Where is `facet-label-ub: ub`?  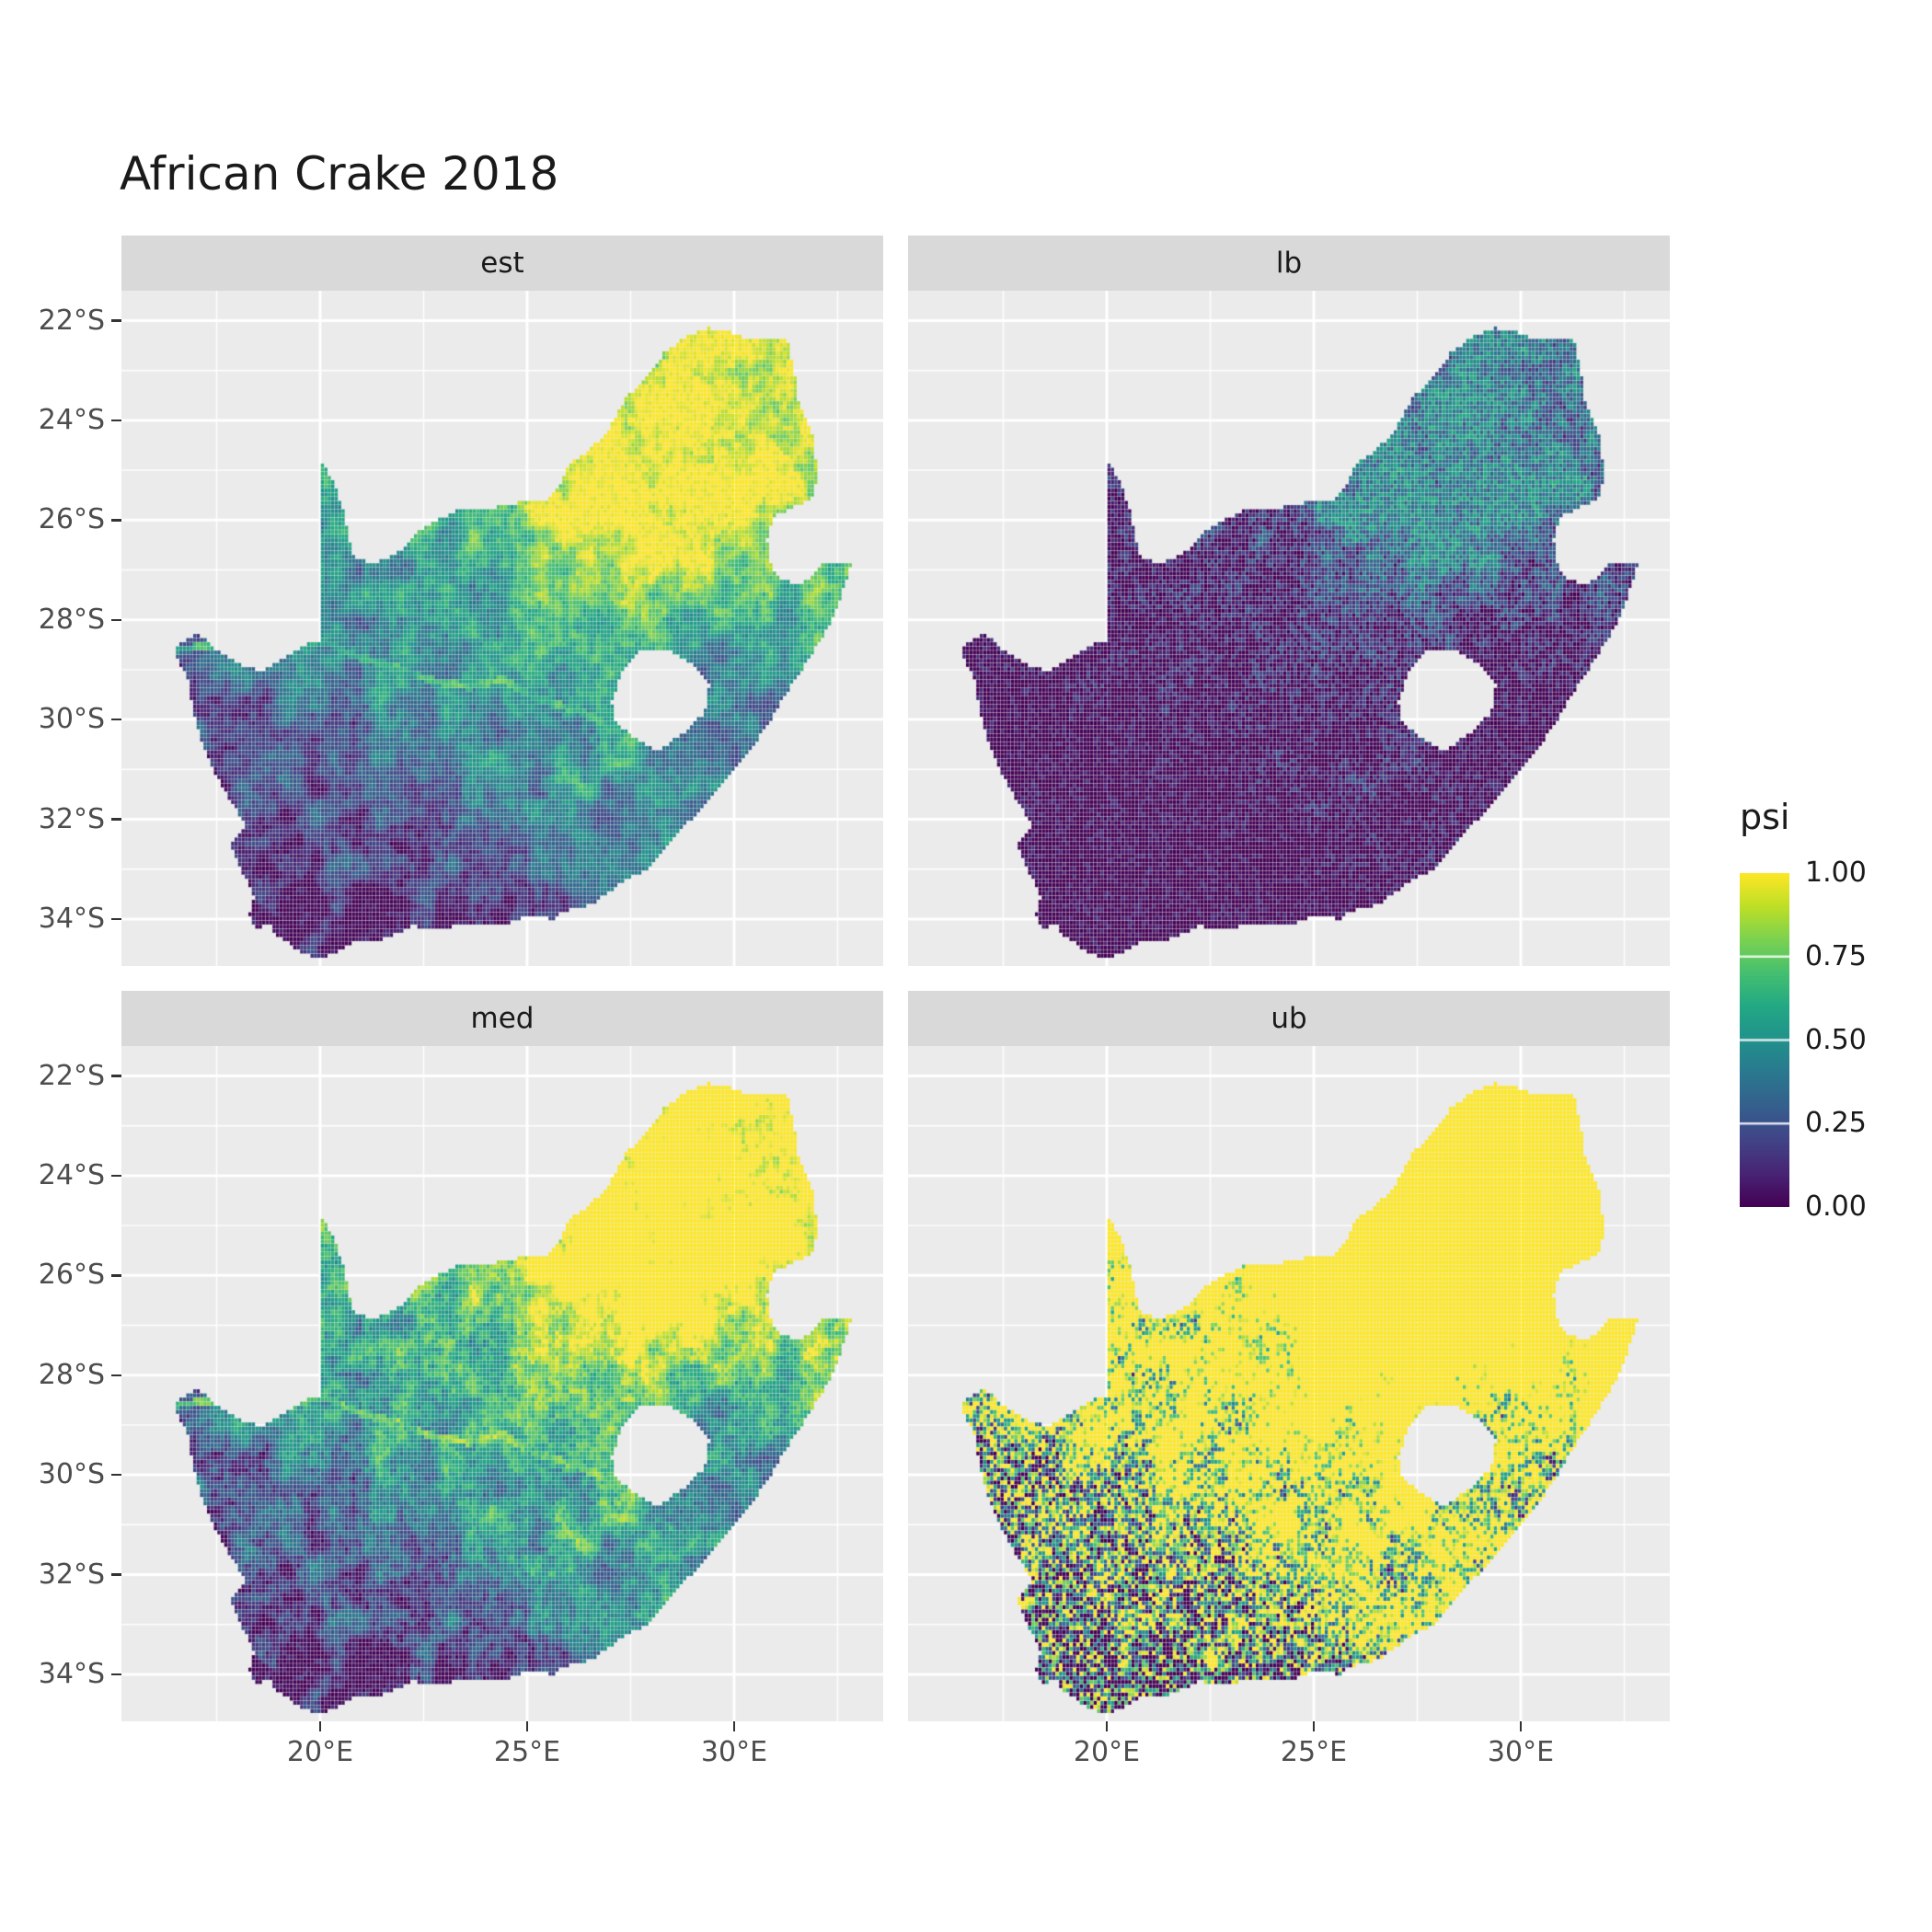
facet-label-ub: ub is located at coordinates (1289, 1018).